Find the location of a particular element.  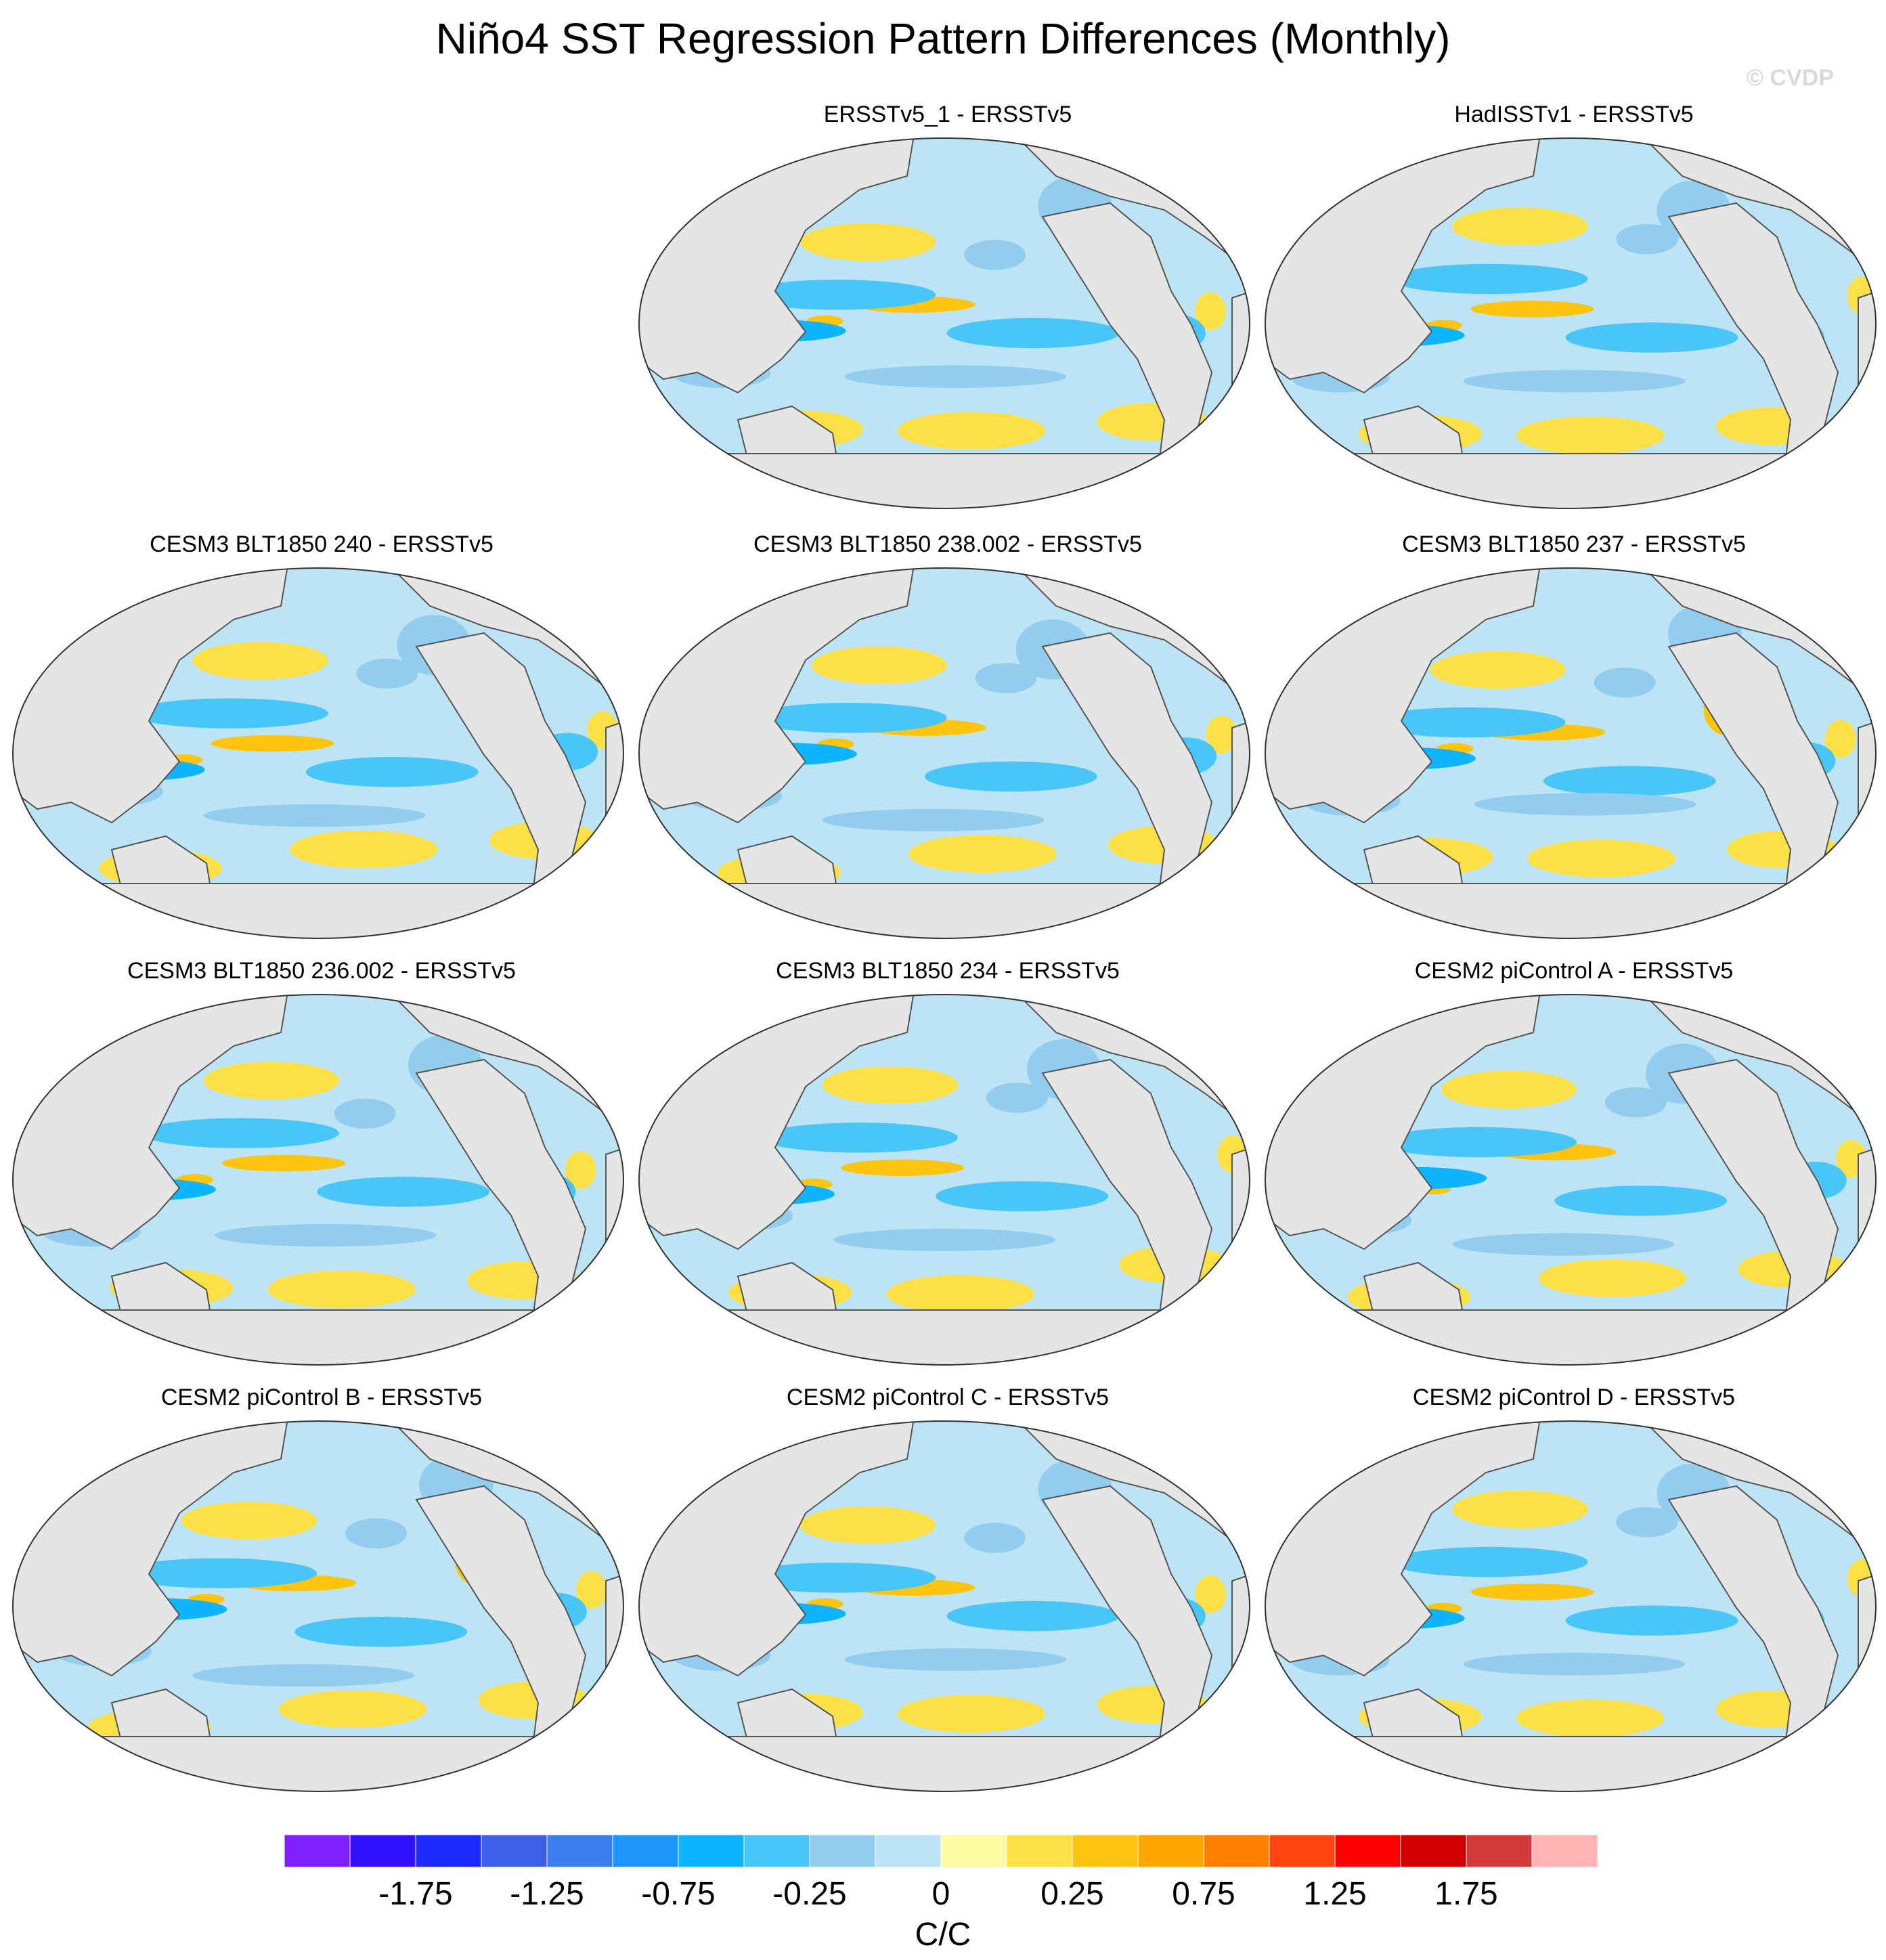

map-panel: CESM3 BLT1850 236.002 - ERSSTv5 is located at coordinates (321, 1168).